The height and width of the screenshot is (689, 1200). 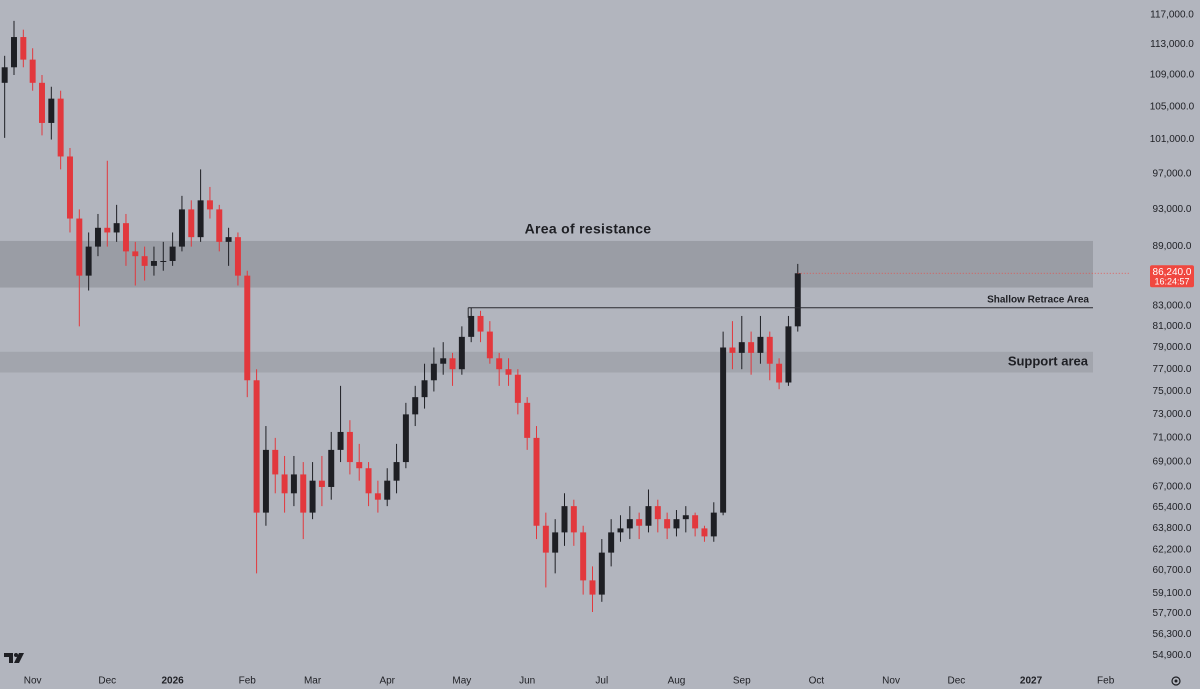 What do you see at coordinates (742, 681) in the screenshot?
I see `x-tick-label: Sep` at bounding box center [742, 681].